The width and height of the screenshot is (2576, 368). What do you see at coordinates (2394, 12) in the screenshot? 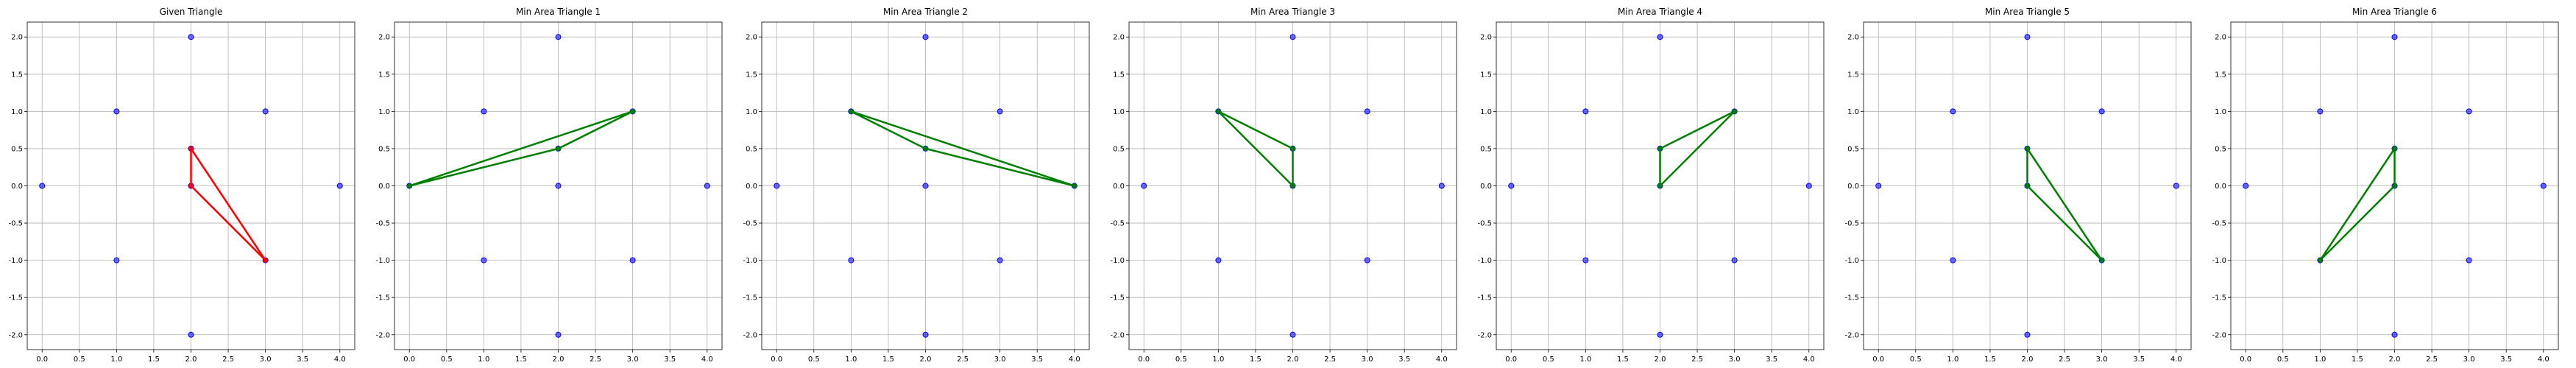
I see `chart-title: Min Area Triangle 6` at bounding box center [2394, 12].